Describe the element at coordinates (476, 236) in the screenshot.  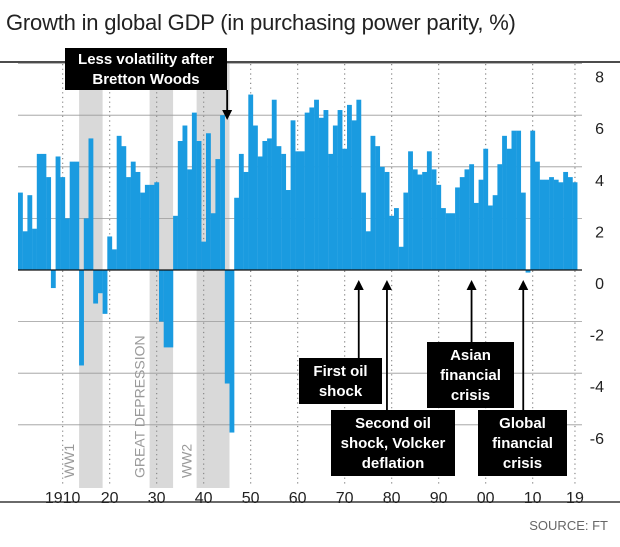
I see `bar-1998` at that location.